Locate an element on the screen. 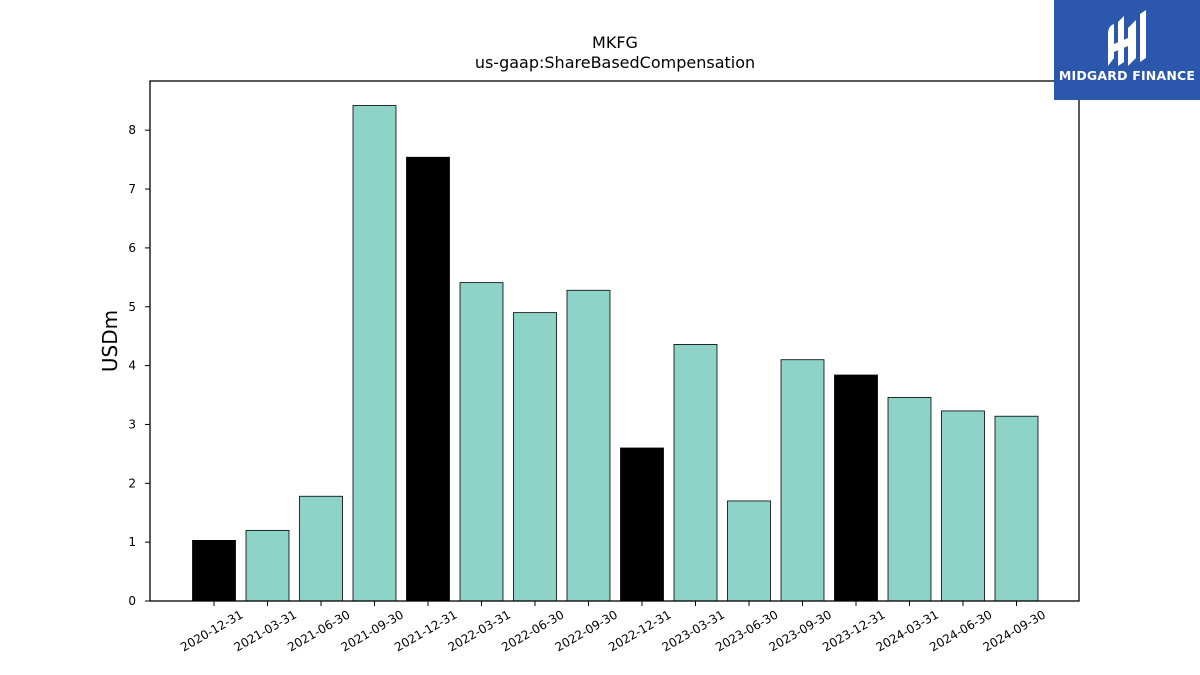 The width and height of the screenshot is (1200, 675). y-axis-ticks: 0 1 2 3 4 5 6 7 8 is located at coordinates (139, 365).